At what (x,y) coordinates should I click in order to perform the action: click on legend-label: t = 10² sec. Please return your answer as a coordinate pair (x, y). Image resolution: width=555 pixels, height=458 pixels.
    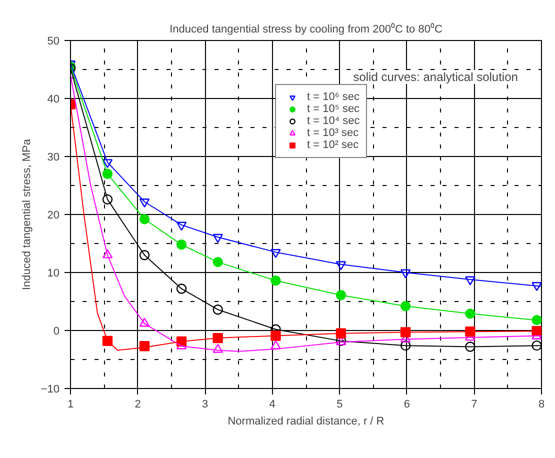
    Looking at the image, I should click on (333, 145).